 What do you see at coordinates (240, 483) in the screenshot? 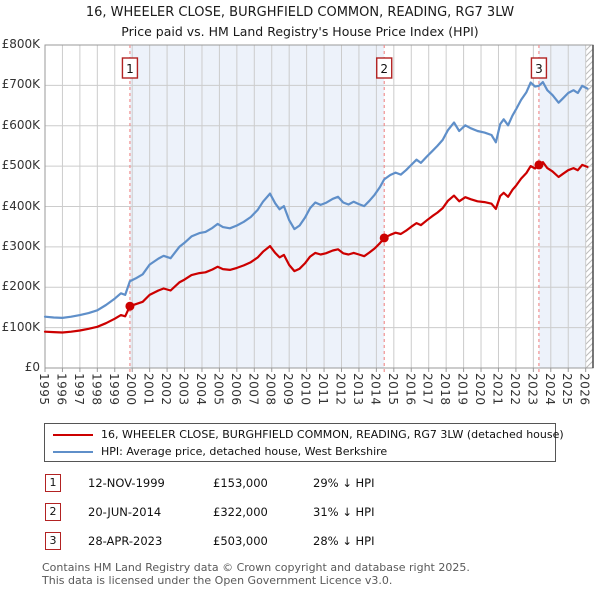
I see `transaction-price: £153,000` at bounding box center [240, 483].